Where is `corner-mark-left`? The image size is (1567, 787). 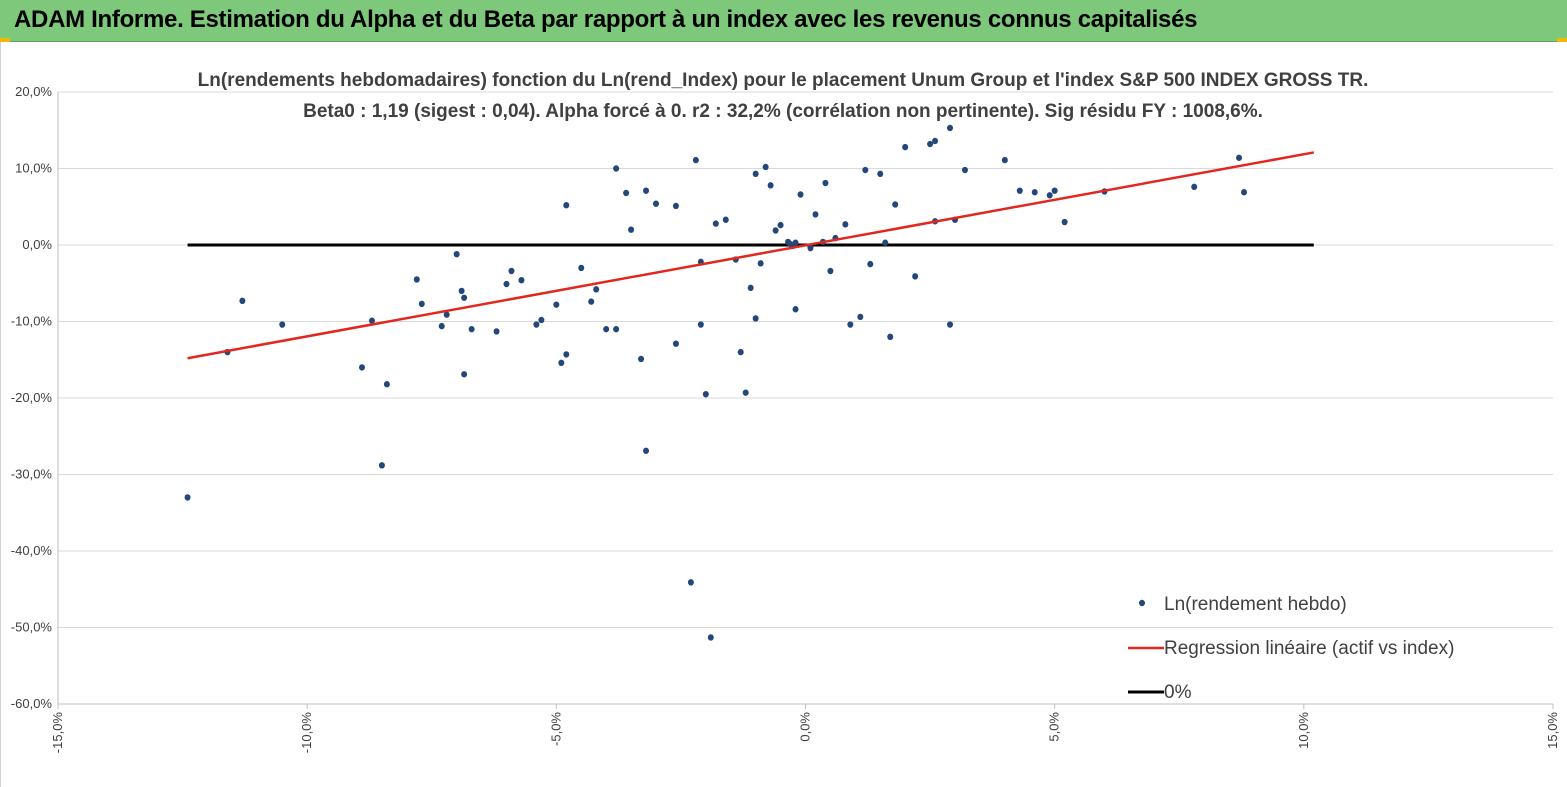
corner-mark-left is located at coordinates (5, 40).